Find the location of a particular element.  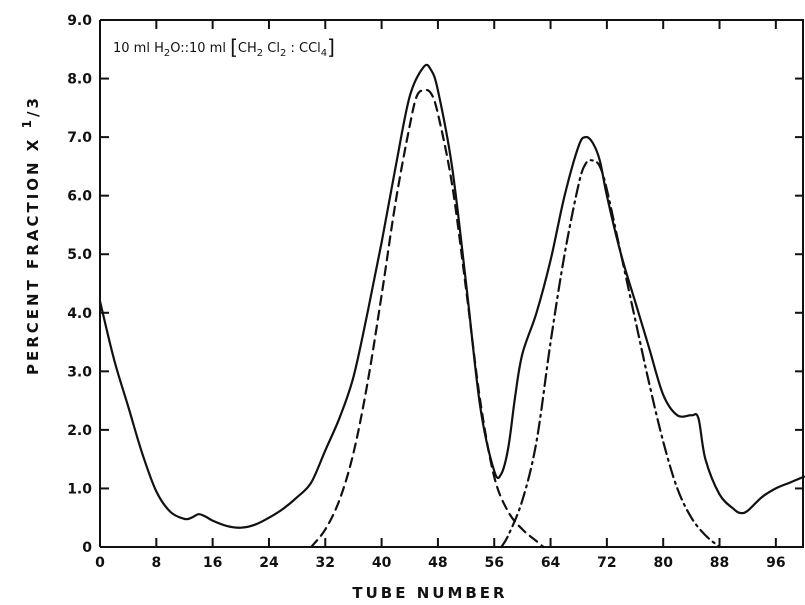

y-tick-label: 2.0 is located at coordinates (79, 431).